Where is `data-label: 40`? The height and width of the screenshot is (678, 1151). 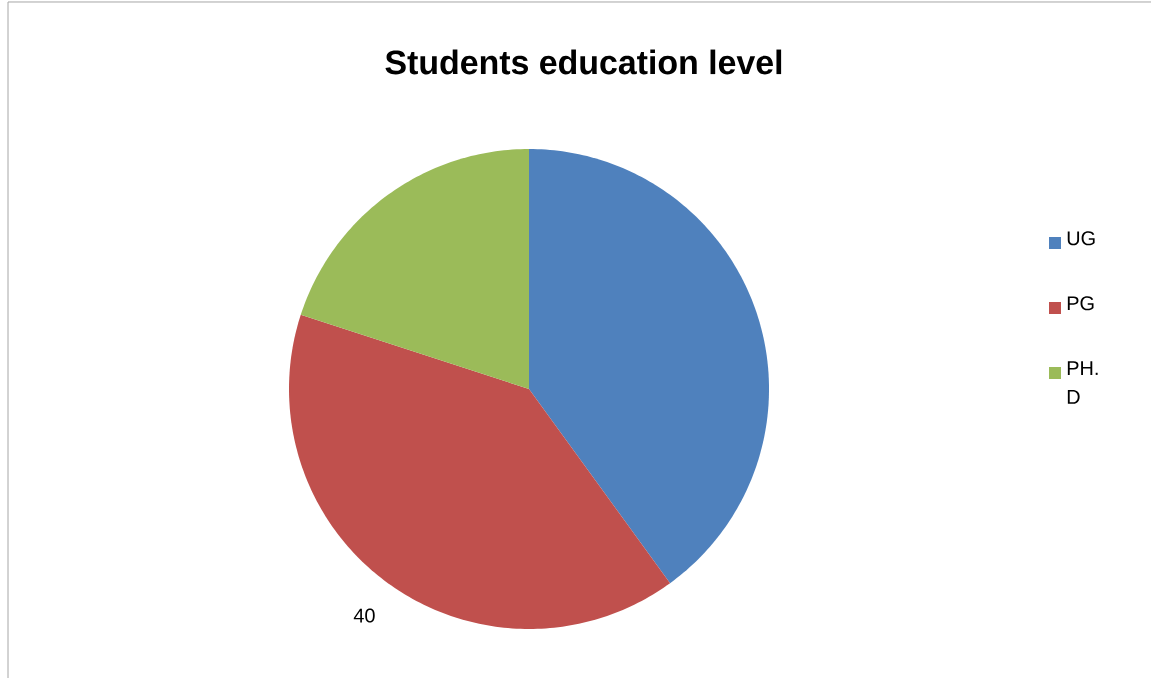
data-label: 40 is located at coordinates (364, 615).